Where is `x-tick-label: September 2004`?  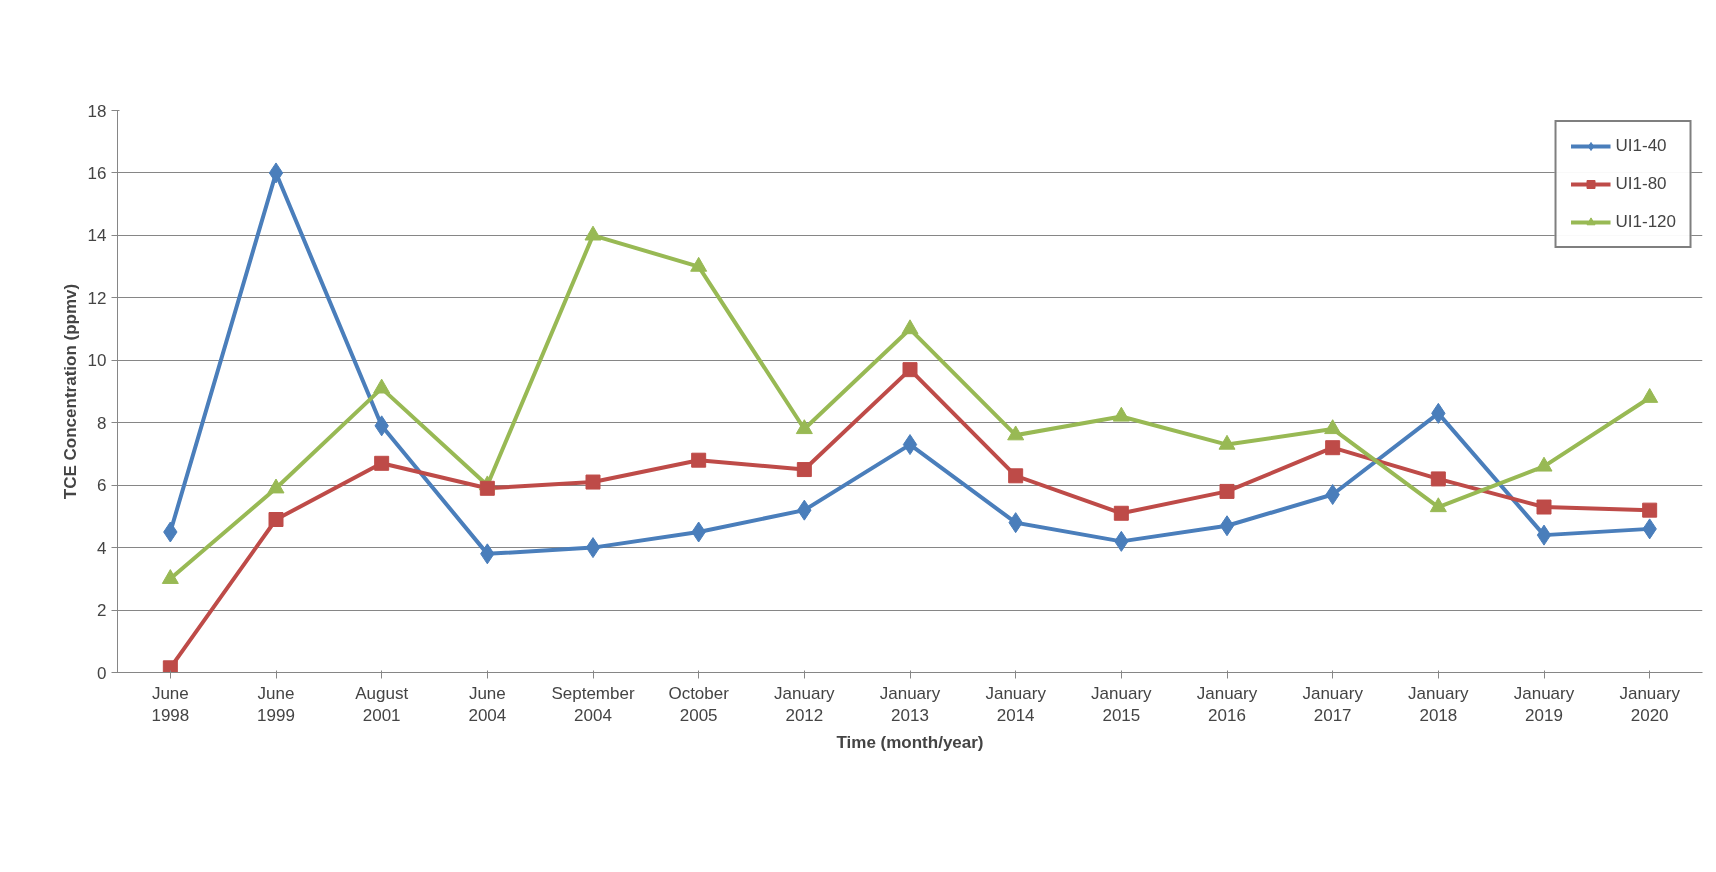 x-tick-label: September 2004 is located at coordinates (593, 704).